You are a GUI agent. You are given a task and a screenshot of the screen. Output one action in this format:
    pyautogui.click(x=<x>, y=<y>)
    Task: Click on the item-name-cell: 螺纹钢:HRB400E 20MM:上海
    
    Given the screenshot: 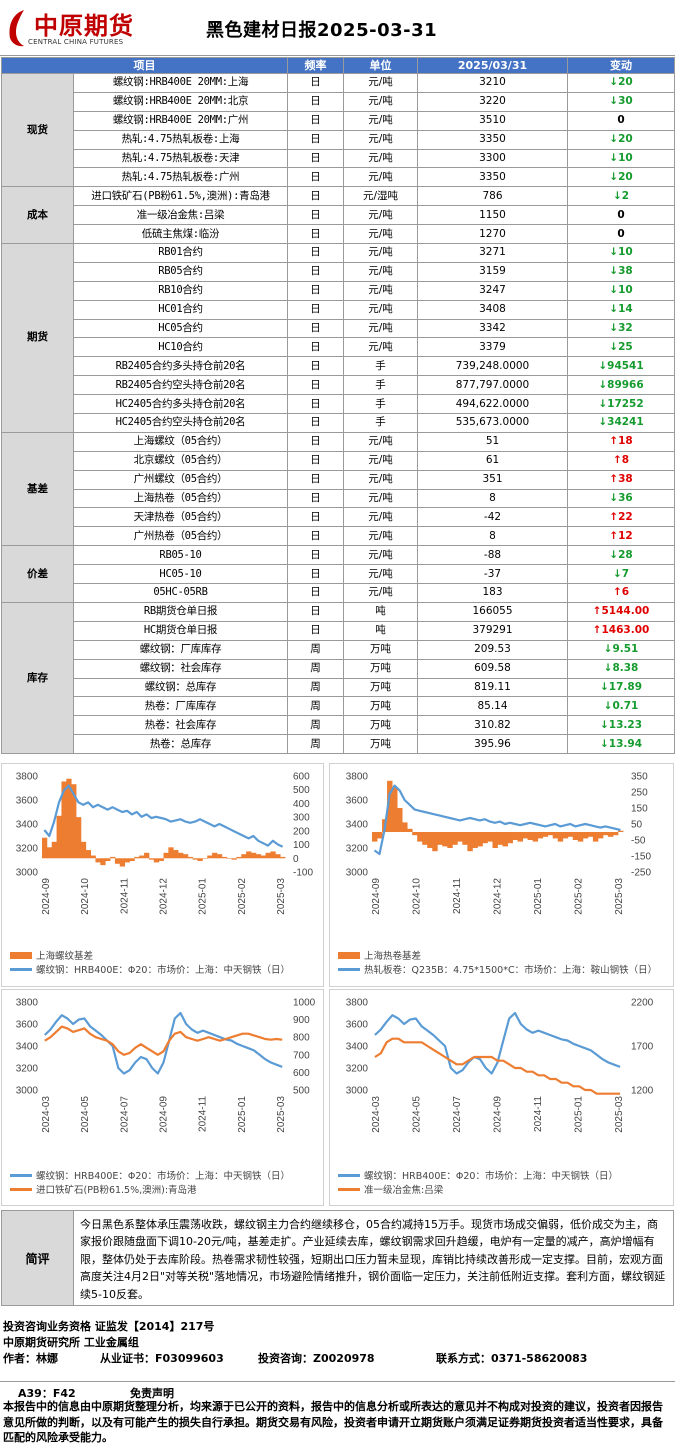 What is the action you would take?
    pyautogui.click(x=180, y=83)
    